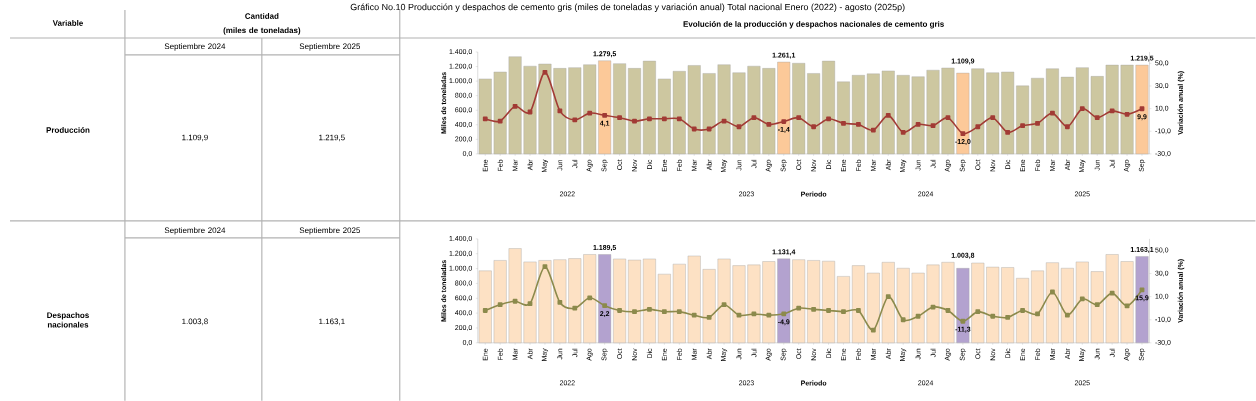  I want to click on text: Gráfico No.10 Producción y despachos de cemento gris (miles de toneladas y variación anual) Total nacional Enero (2022) - agosto (2025p), so click(627, 7).